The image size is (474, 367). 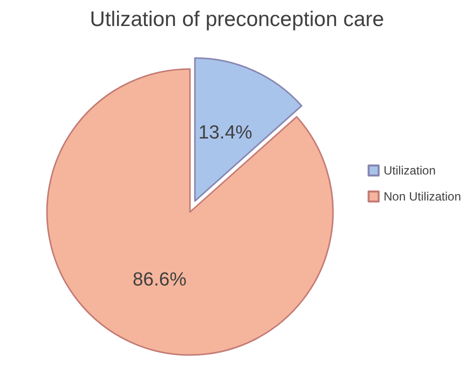 I want to click on chart-title: Utlization of preconception care, so click(x=237, y=19).